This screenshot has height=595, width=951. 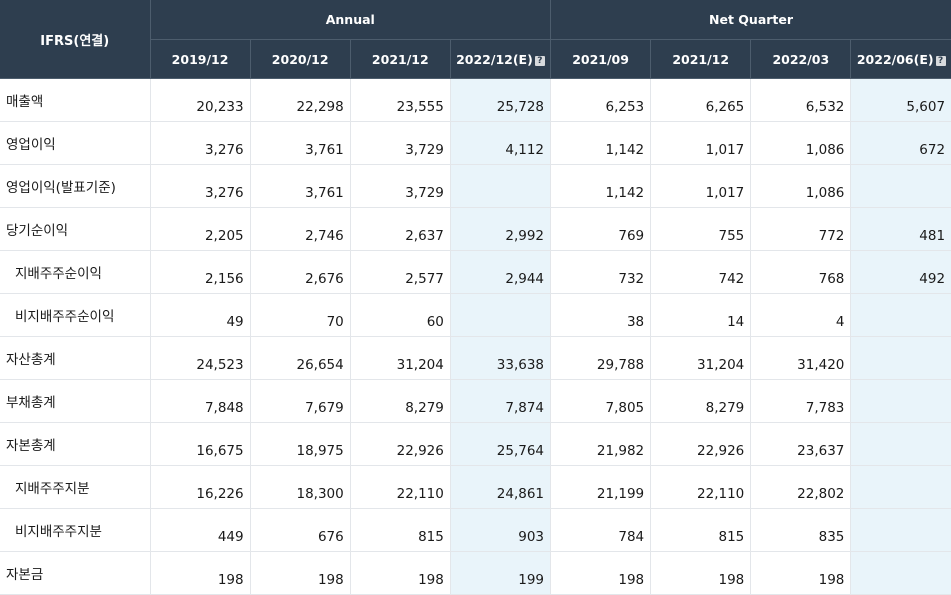 I want to click on table-cell: 29,788, so click(x=600, y=358).